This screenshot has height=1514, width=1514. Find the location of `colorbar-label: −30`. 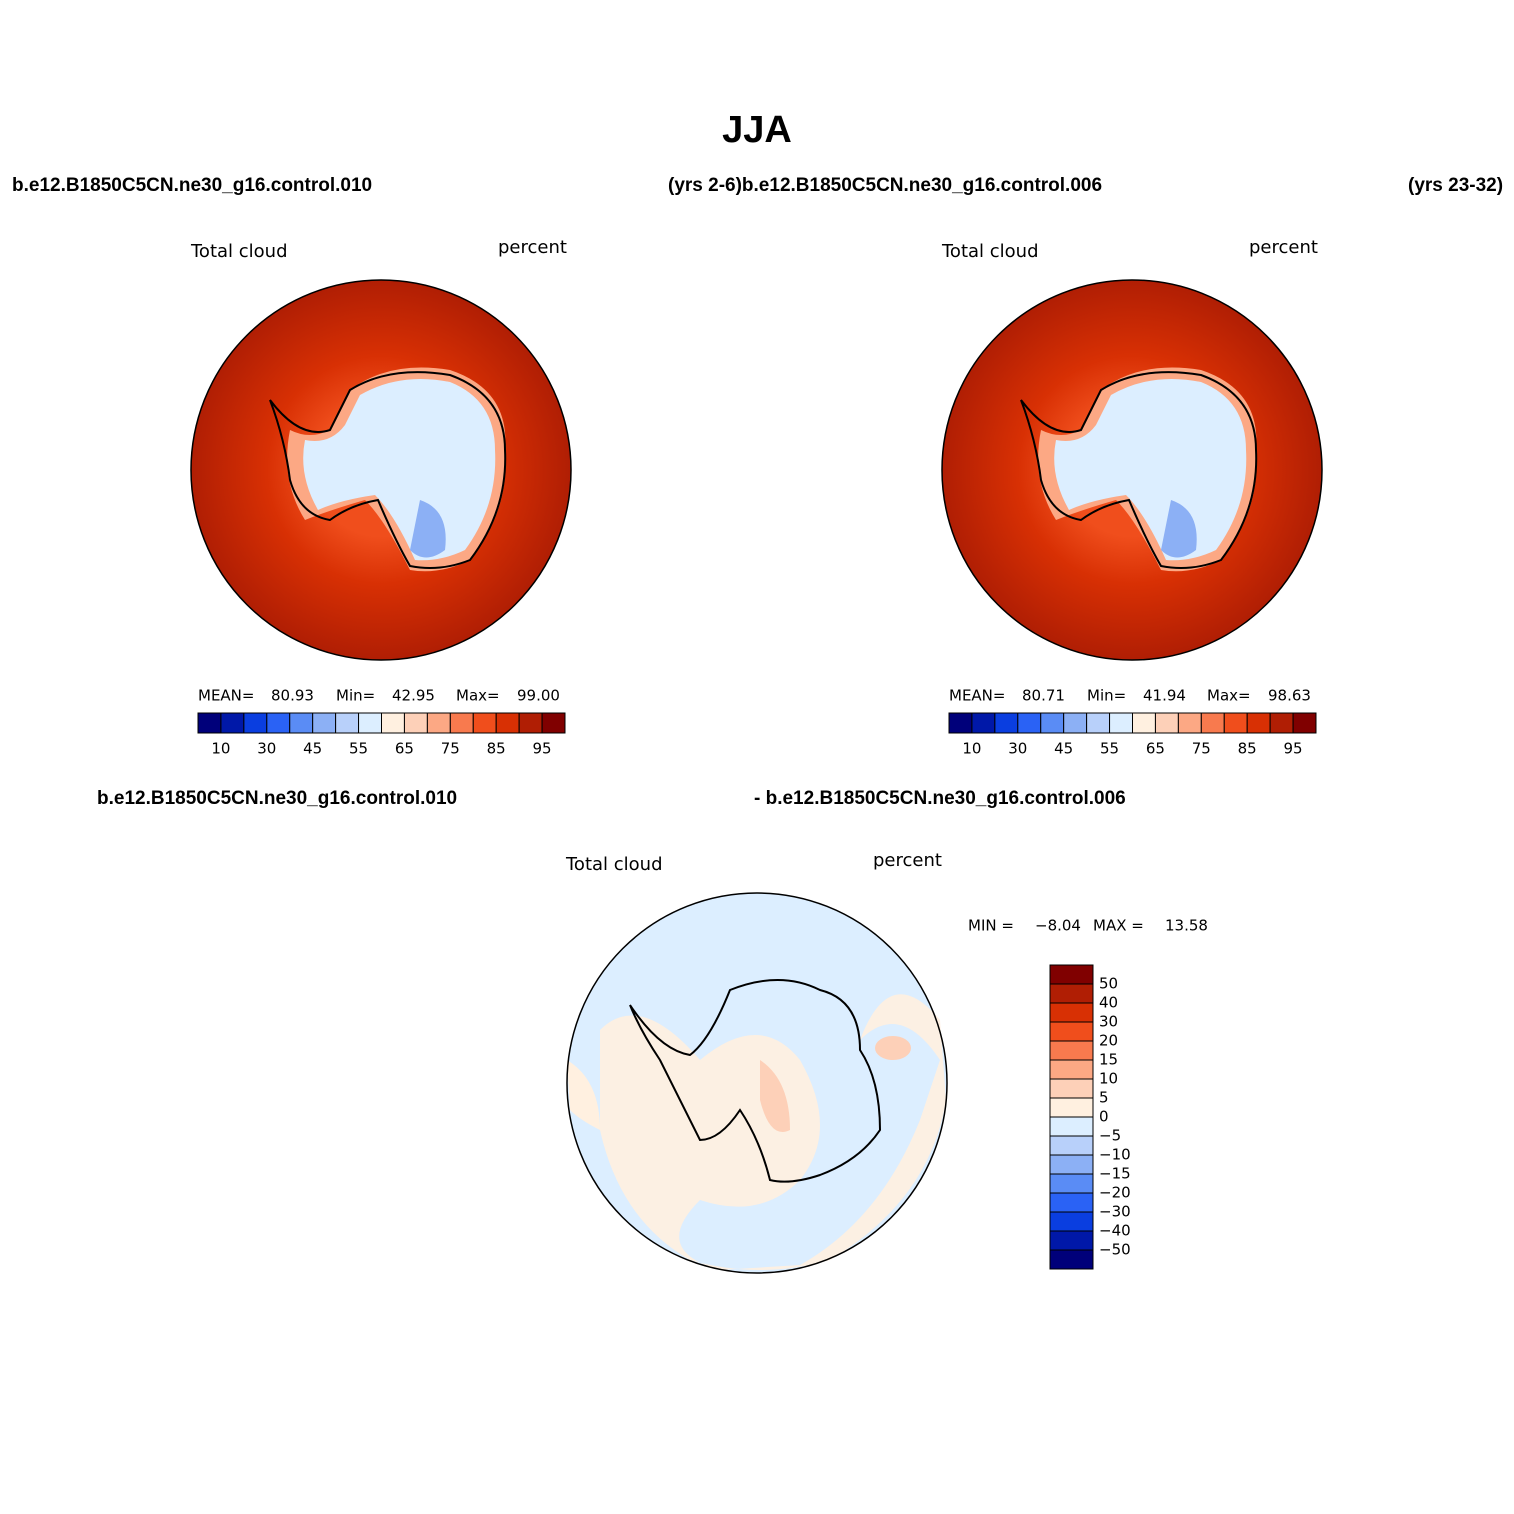

colorbar-label: −30 is located at coordinates (1115, 1212).